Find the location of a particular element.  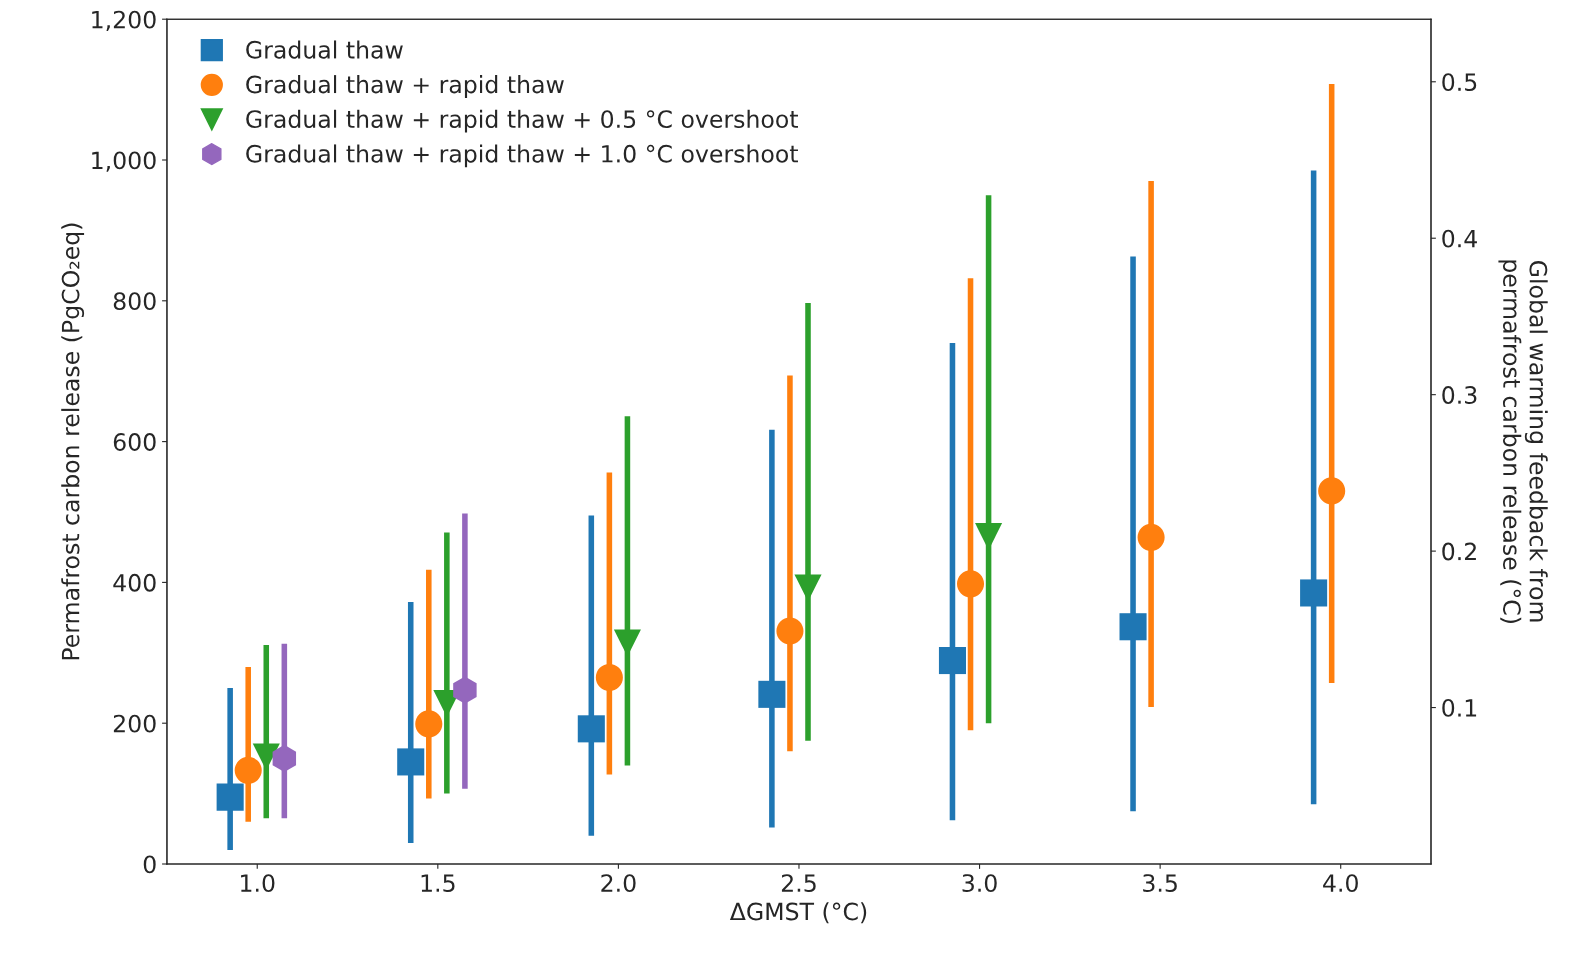

legend-label: Gradual thaw + rapid thaw + 0.5 °C overshoot is located at coordinates (522, 121).